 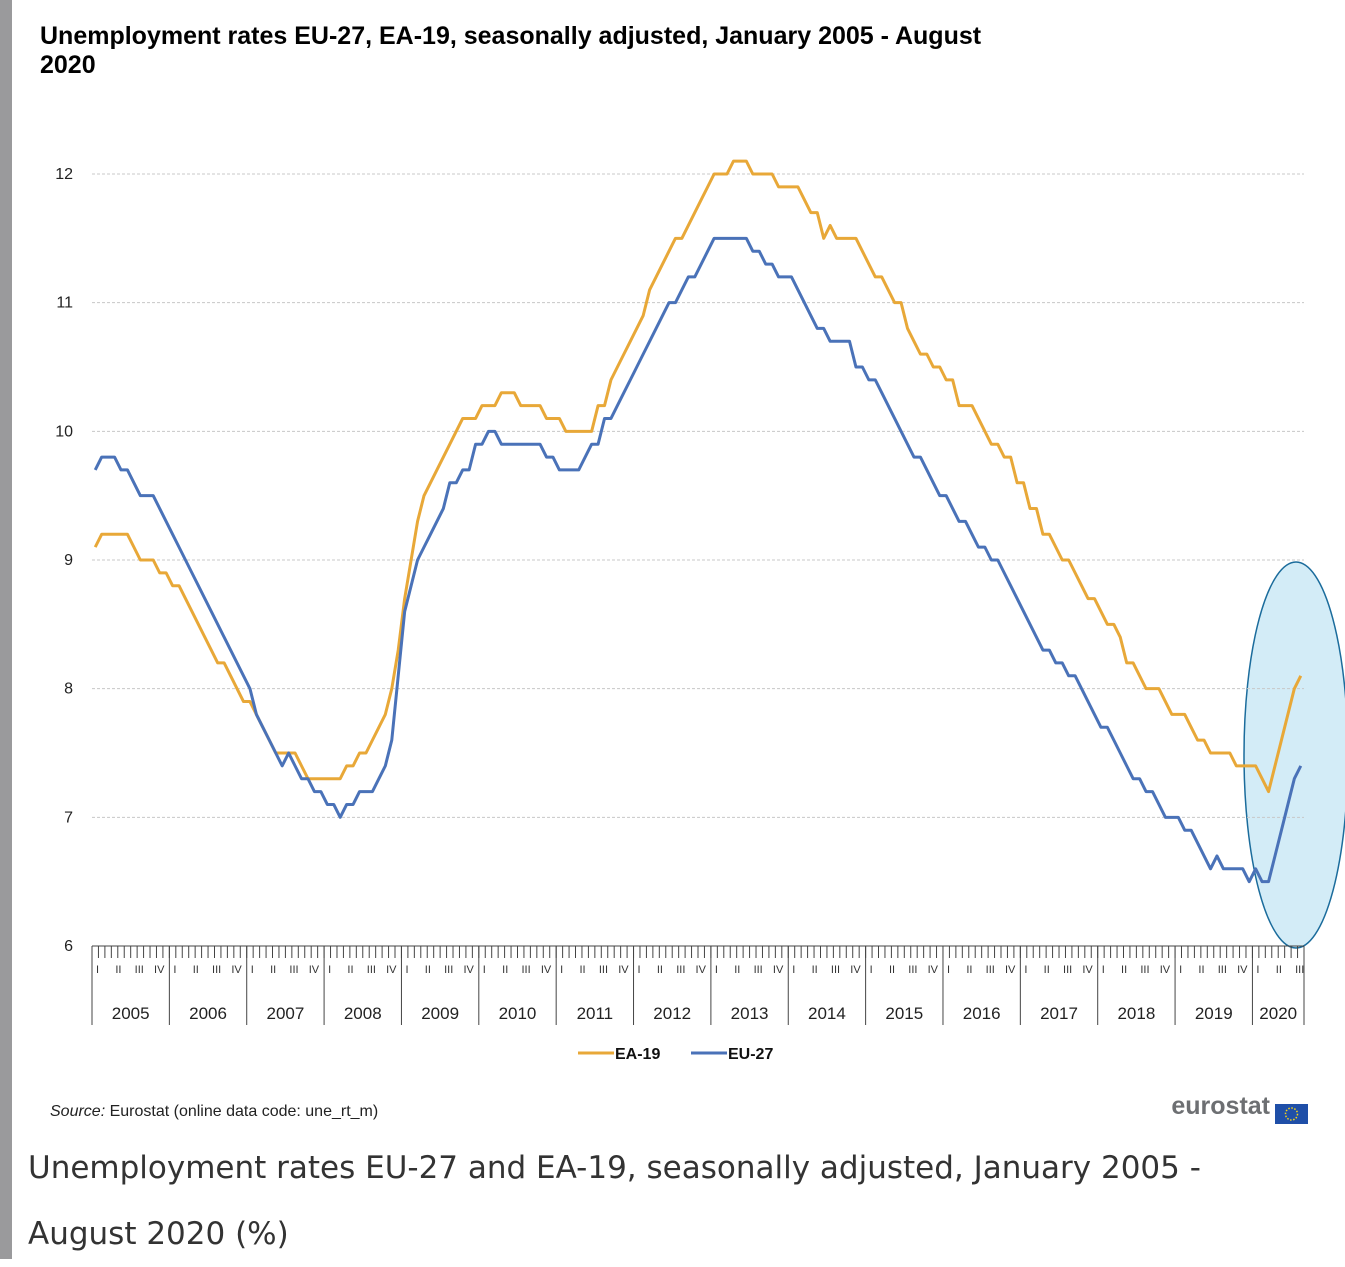 What do you see at coordinates (77, 1111) in the screenshot?
I see `source-label: Source:` at bounding box center [77, 1111].